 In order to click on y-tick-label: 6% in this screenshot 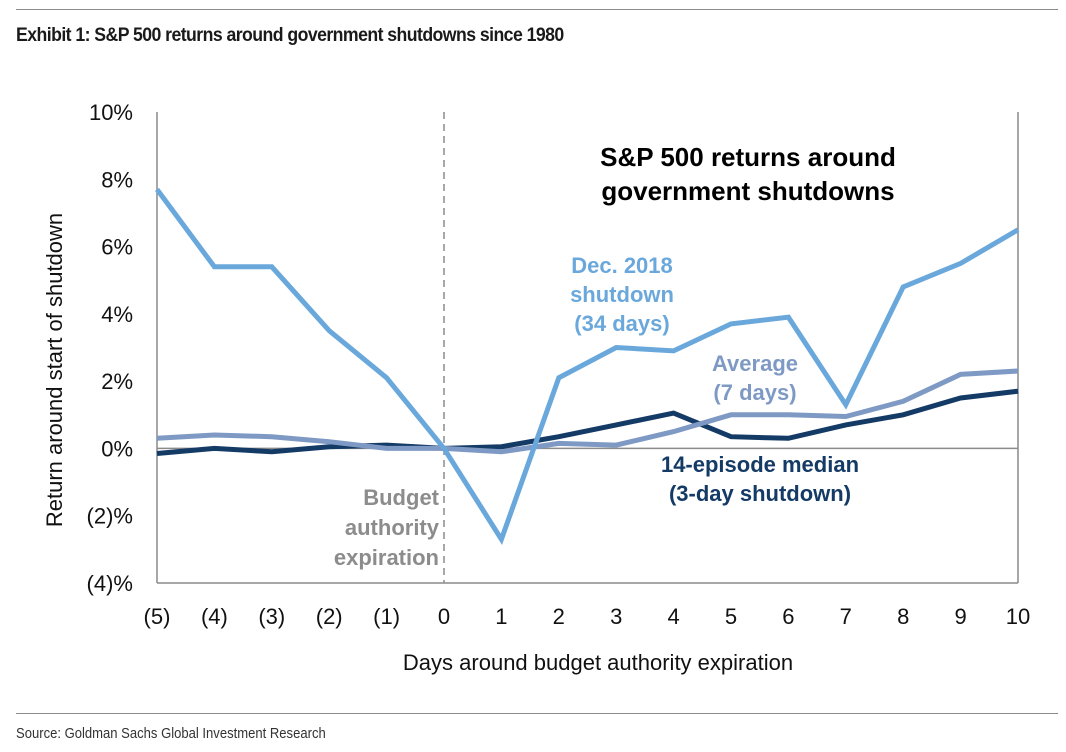, I will do `click(117, 247)`.